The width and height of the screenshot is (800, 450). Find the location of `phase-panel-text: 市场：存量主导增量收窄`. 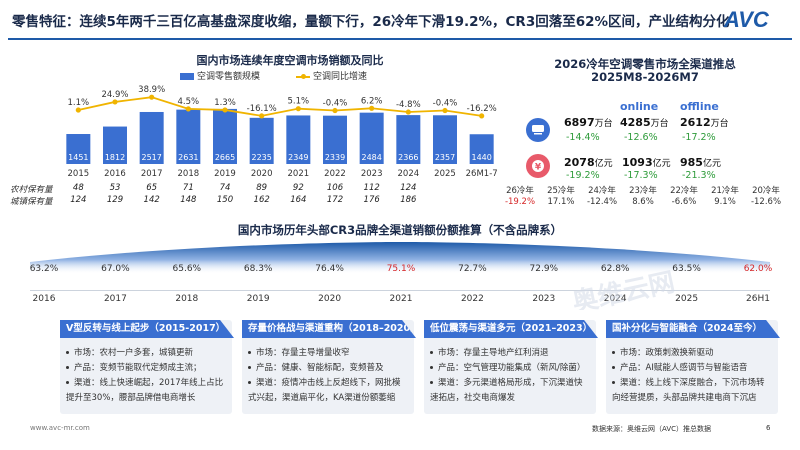

phase-panel-text: 市场：存量主导增量收窄 is located at coordinates (303, 353).